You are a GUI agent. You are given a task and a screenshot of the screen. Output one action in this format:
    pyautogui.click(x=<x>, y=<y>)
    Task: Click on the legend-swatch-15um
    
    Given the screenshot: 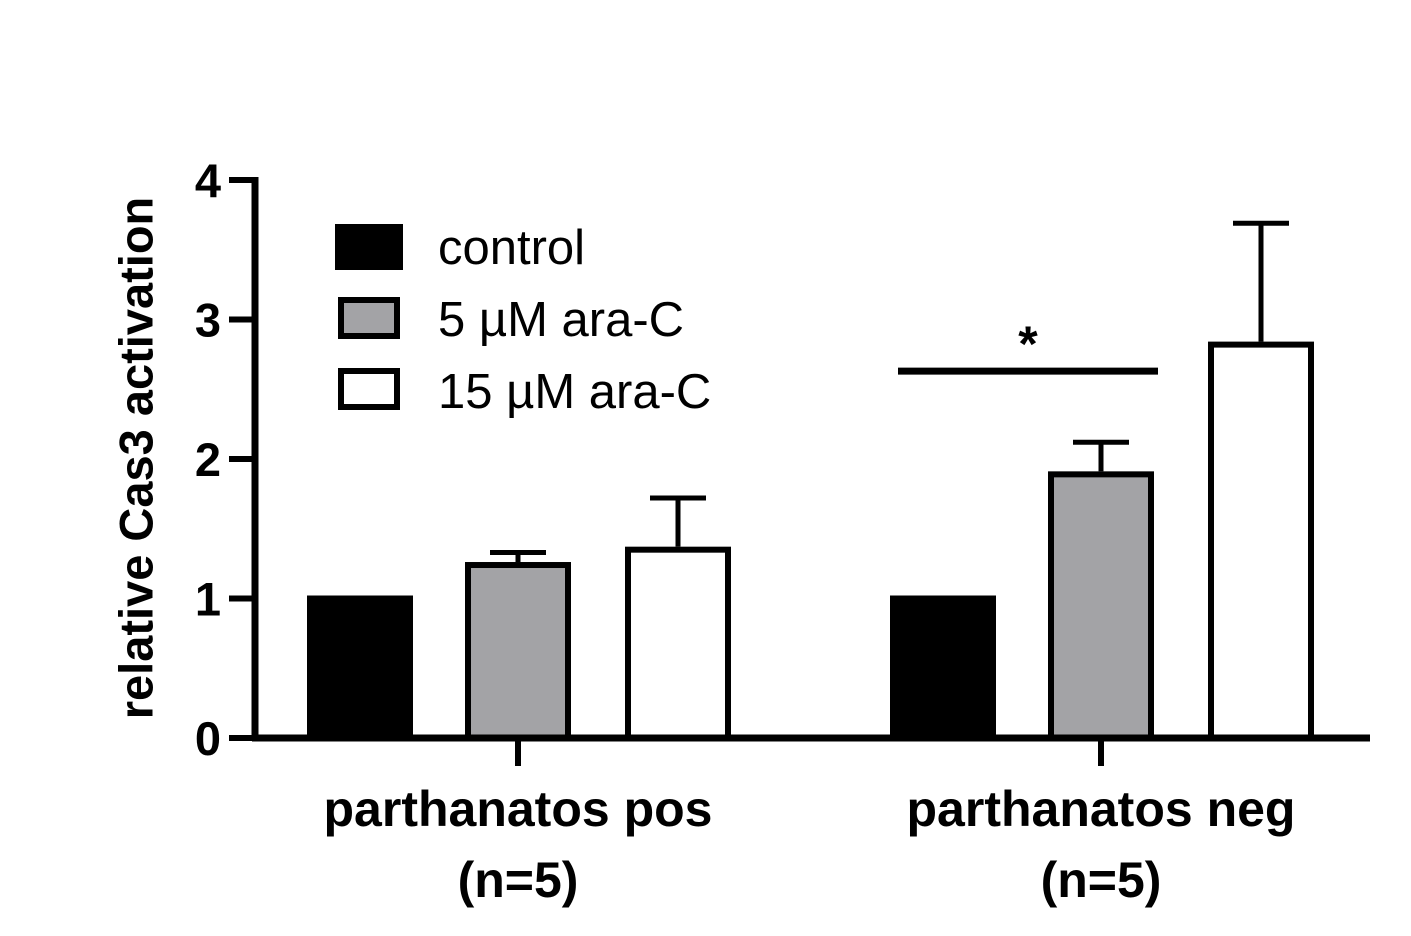 What is the action you would take?
    pyautogui.click(x=369, y=389)
    